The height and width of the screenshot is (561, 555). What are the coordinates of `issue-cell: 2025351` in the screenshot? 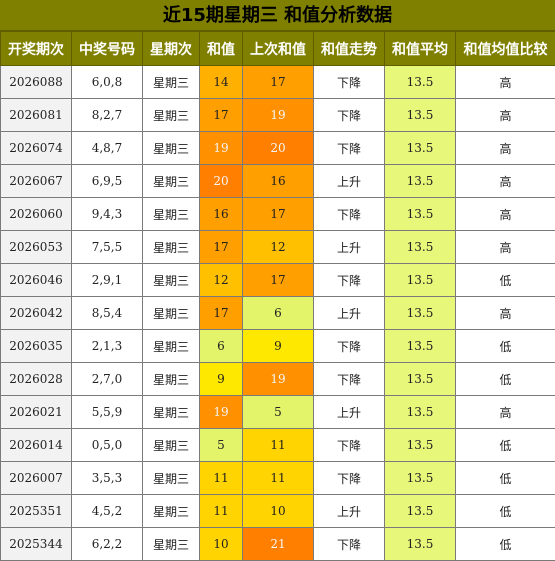 It's located at (36, 511).